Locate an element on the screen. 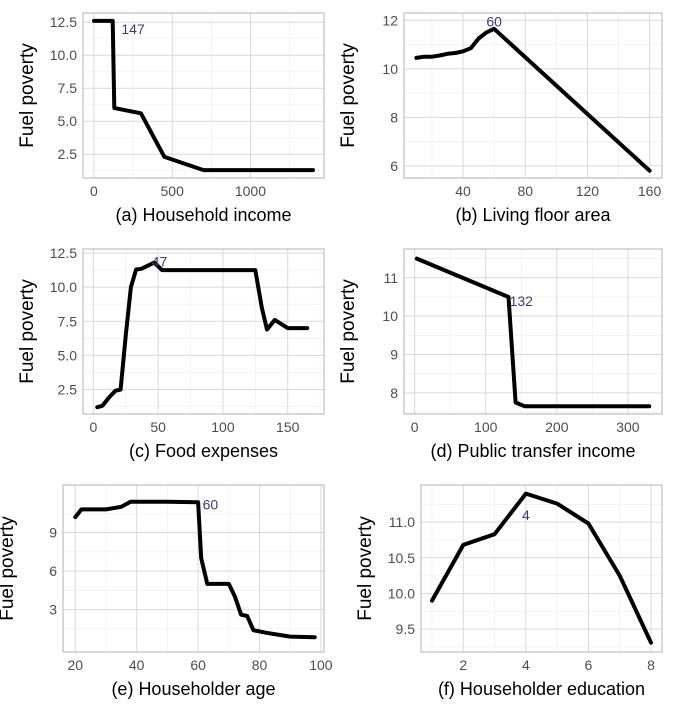 This screenshot has height=709, width=675. y-tick-label: 9.5 is located at coordinates (406, 629).